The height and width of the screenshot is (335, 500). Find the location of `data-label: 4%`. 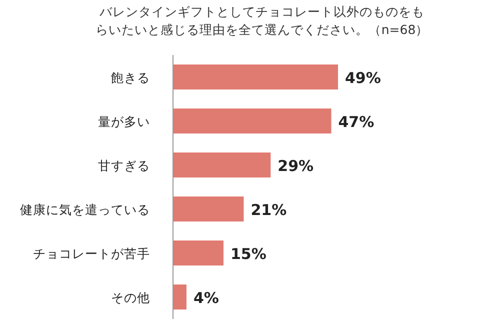

data-label: 4% is located at coordinates (206, 298).